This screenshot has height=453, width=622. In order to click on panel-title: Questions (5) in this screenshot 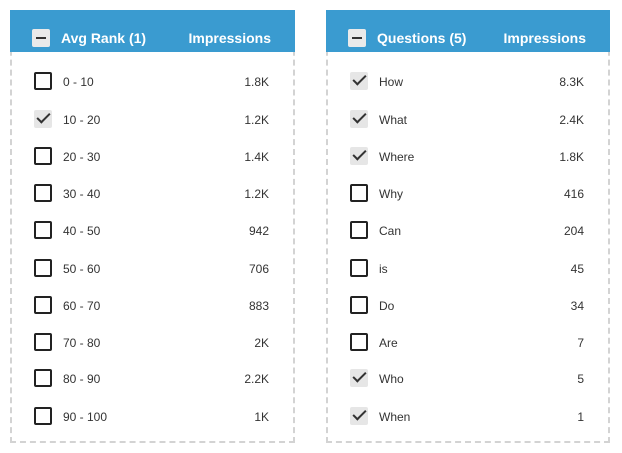, I will do `click(422, 38)`.